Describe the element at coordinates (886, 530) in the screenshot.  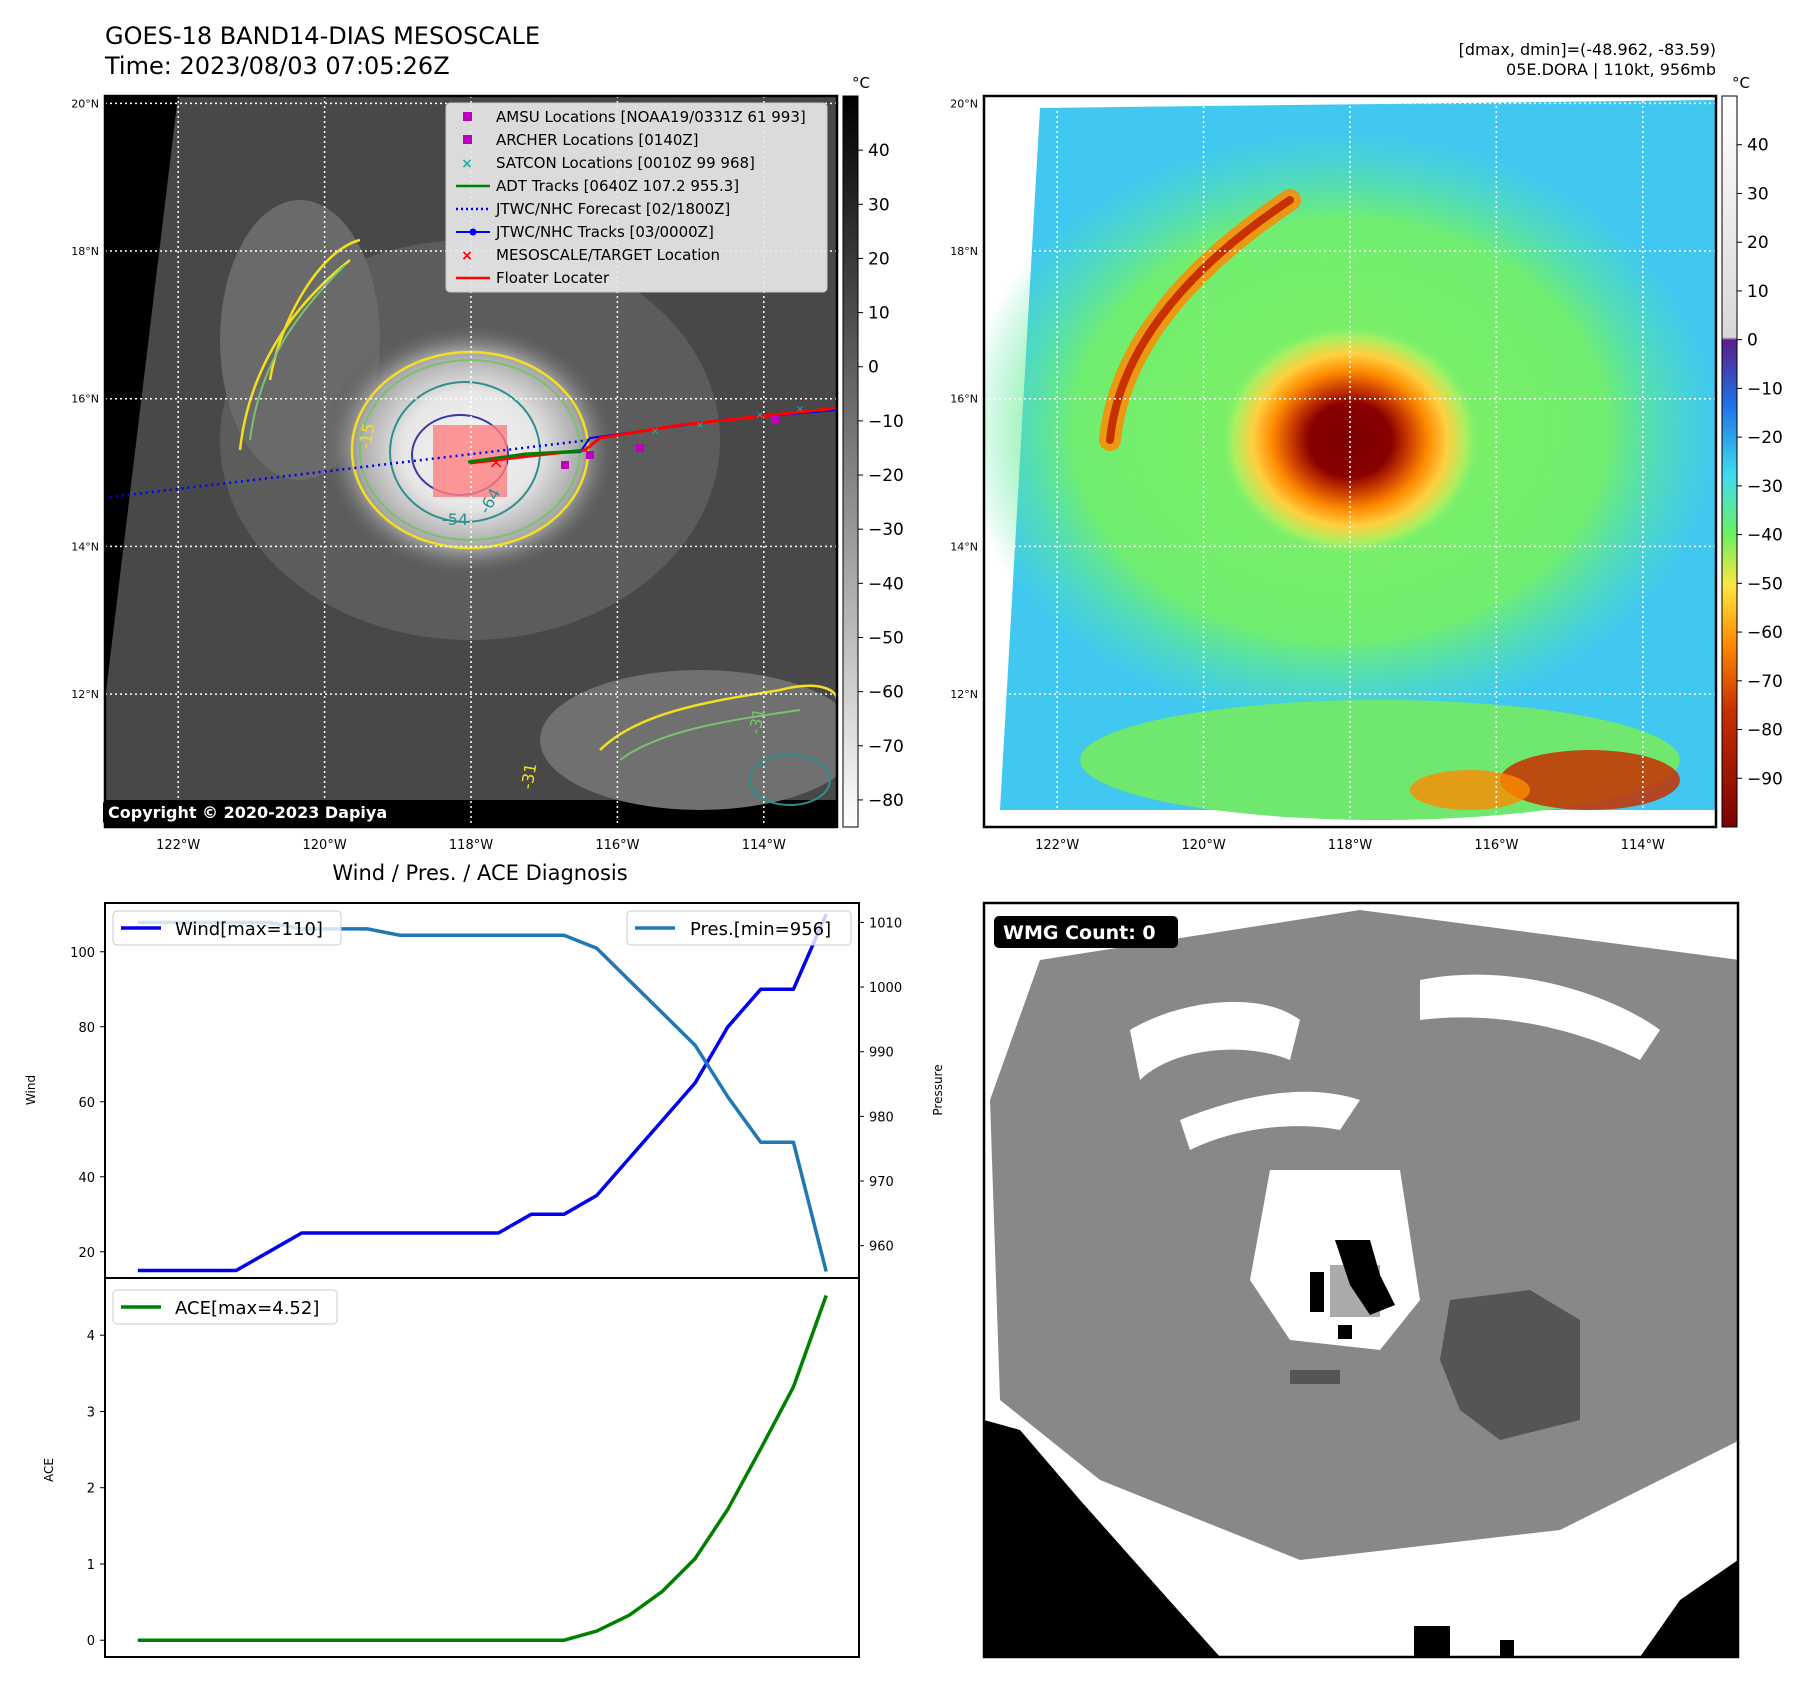
I see `colorbar-tick-label: −30` at that location.